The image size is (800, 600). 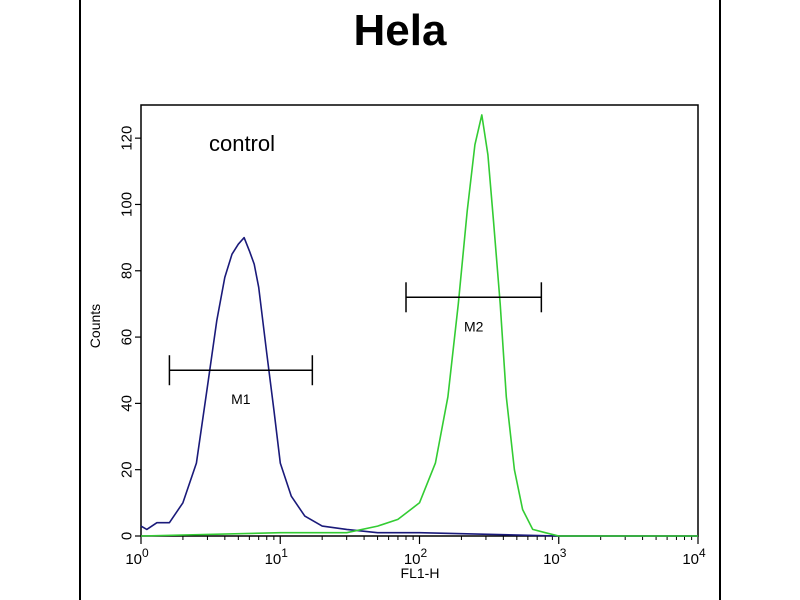 I want to click on control-annotation: control, so click(x=242, y=143).